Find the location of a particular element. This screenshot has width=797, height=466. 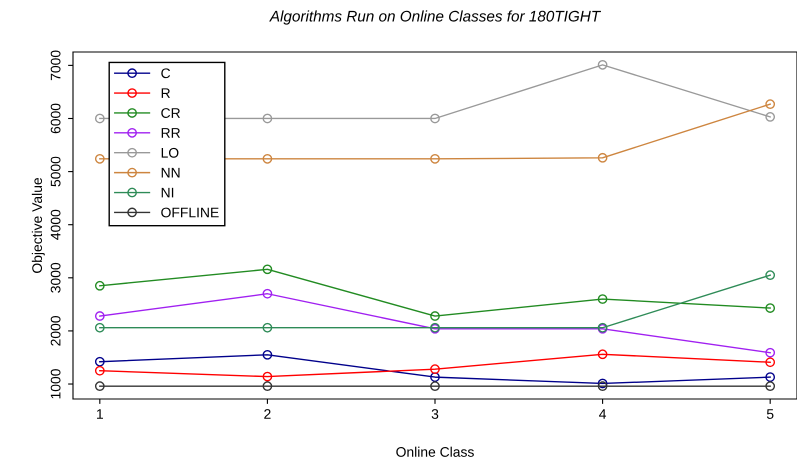

x-tick-label: 5 is located at coordinates (770, 414).